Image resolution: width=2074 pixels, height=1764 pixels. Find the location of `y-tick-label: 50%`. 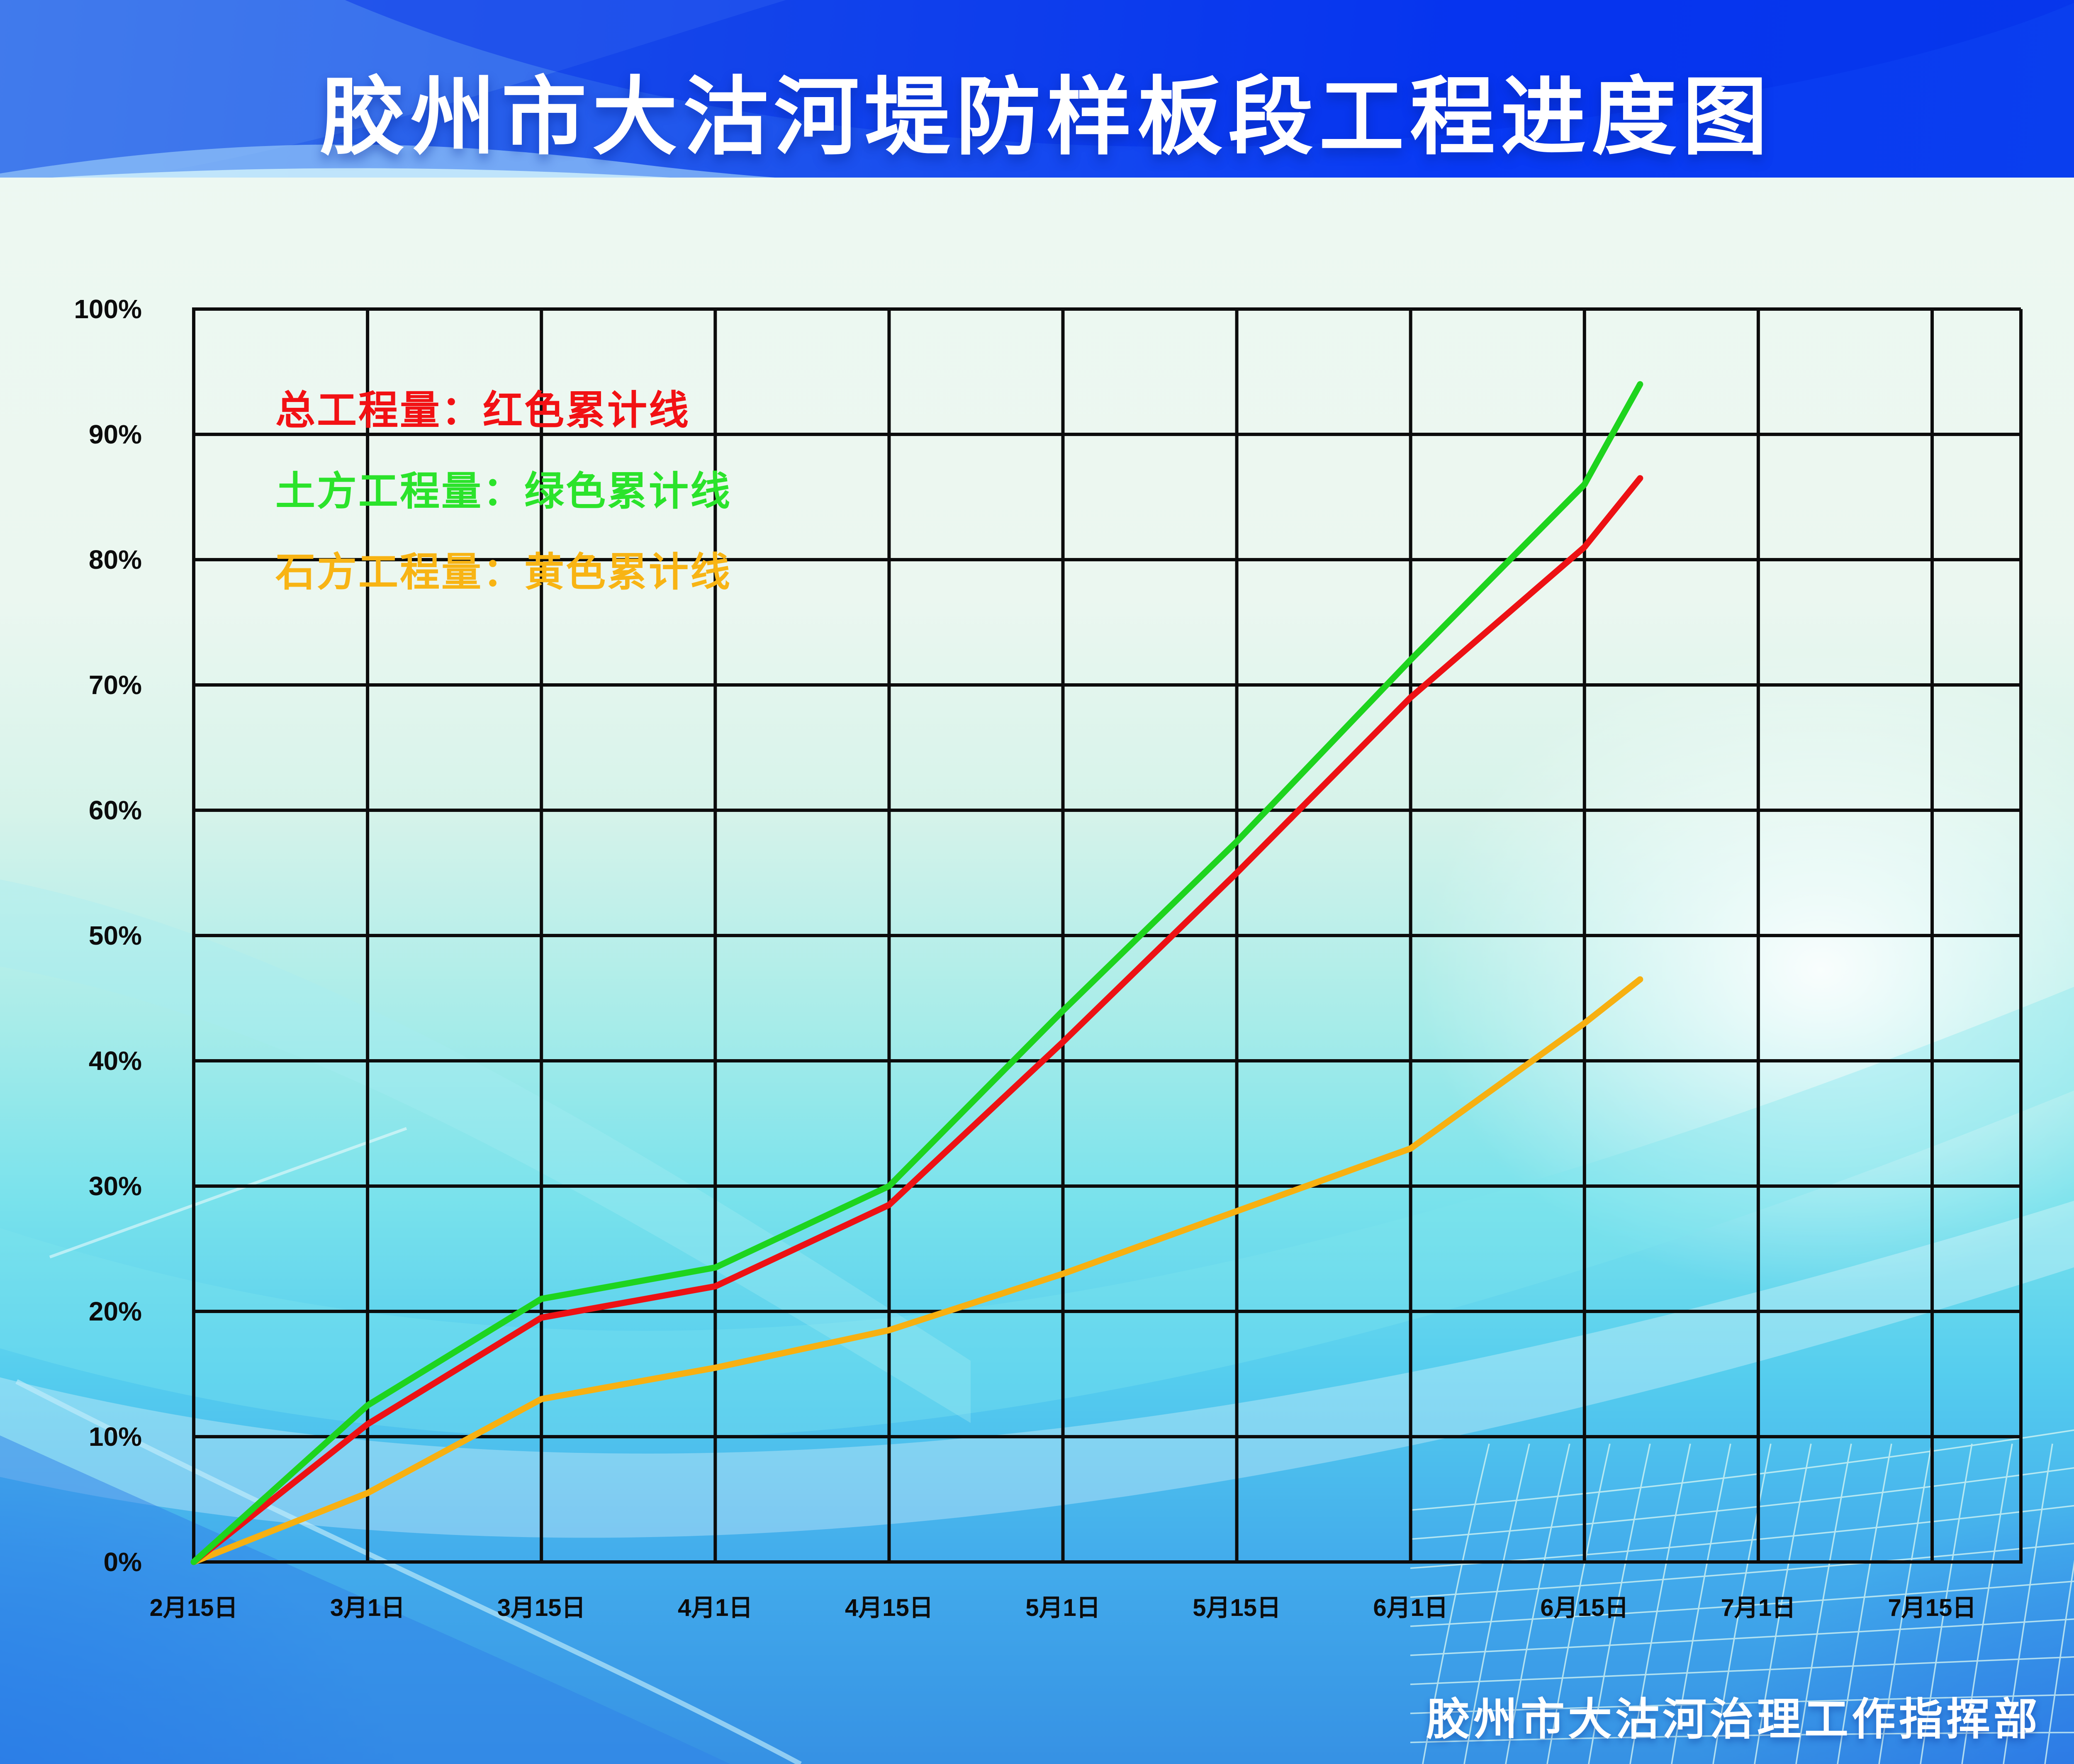

y-tick-label: 50% is located at coordinates (115, 935).